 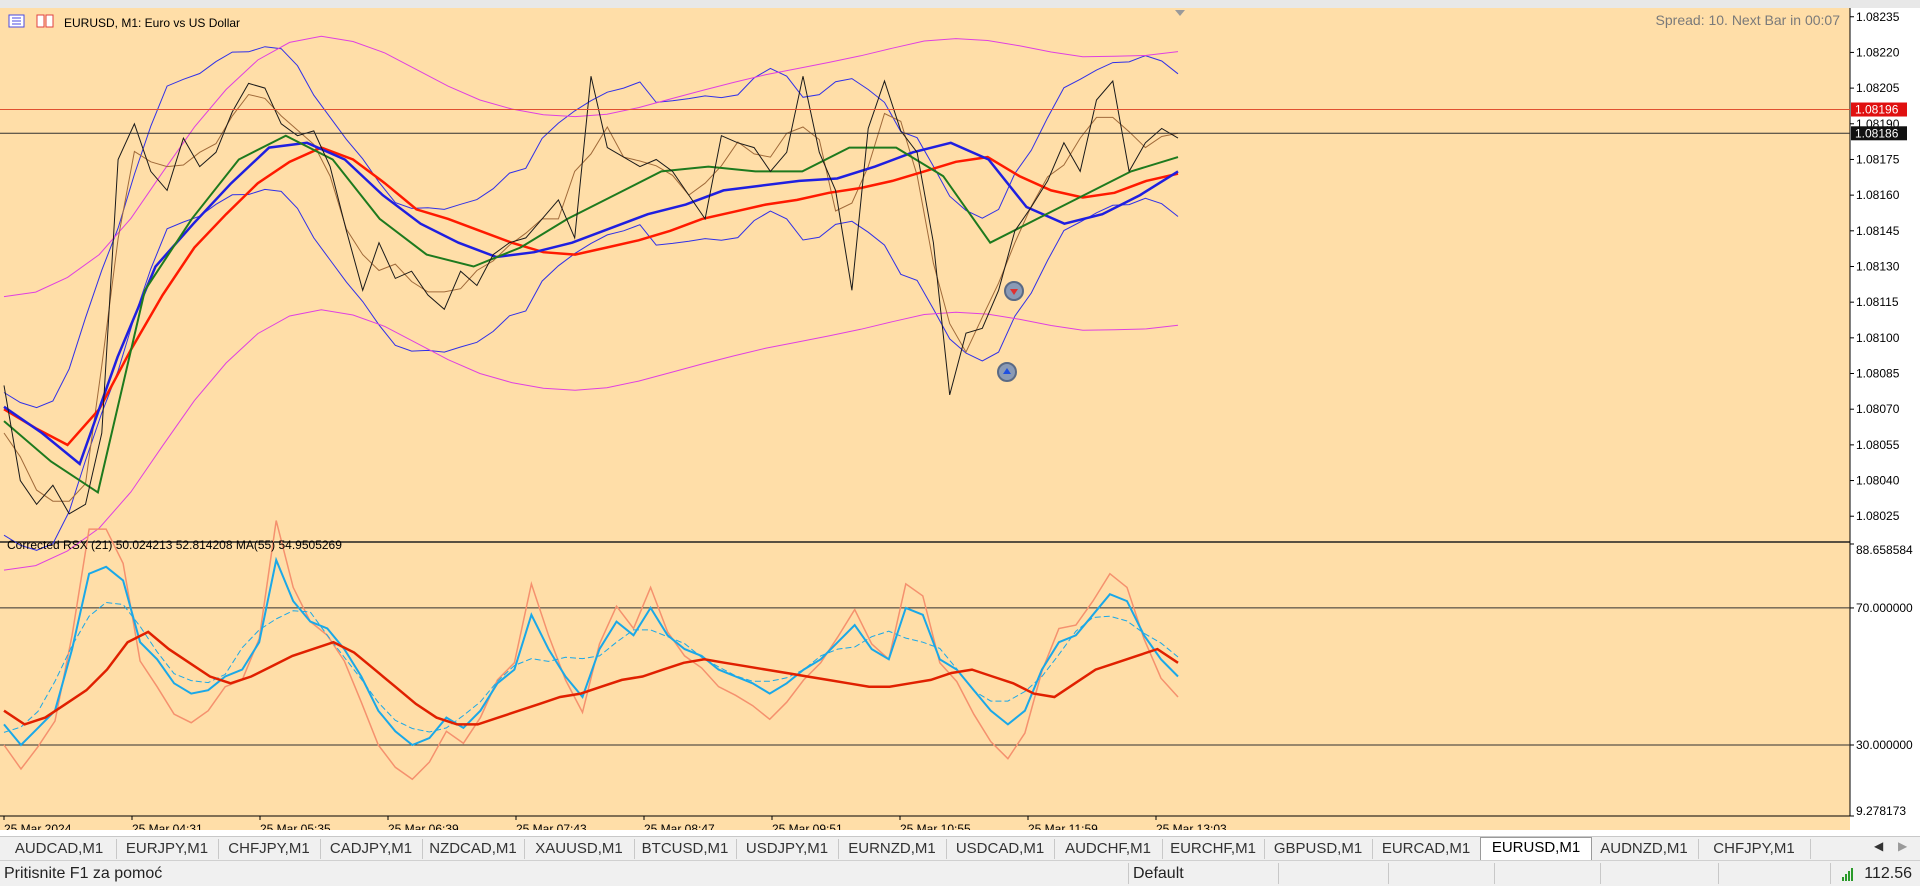 I want to click on price-tick-label: 1.08085, so click(x=1878, y=374).